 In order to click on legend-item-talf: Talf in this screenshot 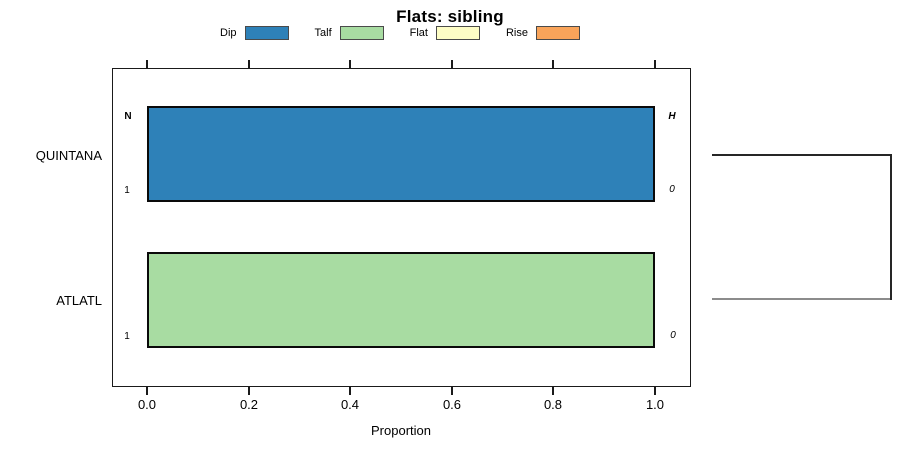, I will do `click(349, 33)`.